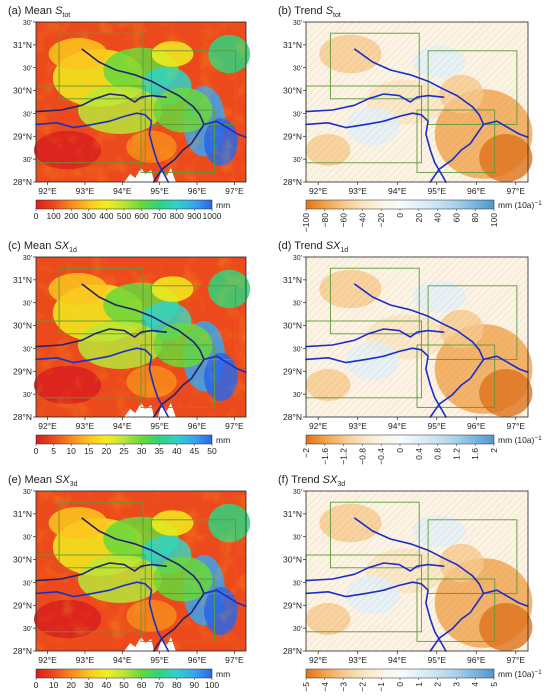  I want to click on colorbar-tick-label: 20, so click(419, 218).